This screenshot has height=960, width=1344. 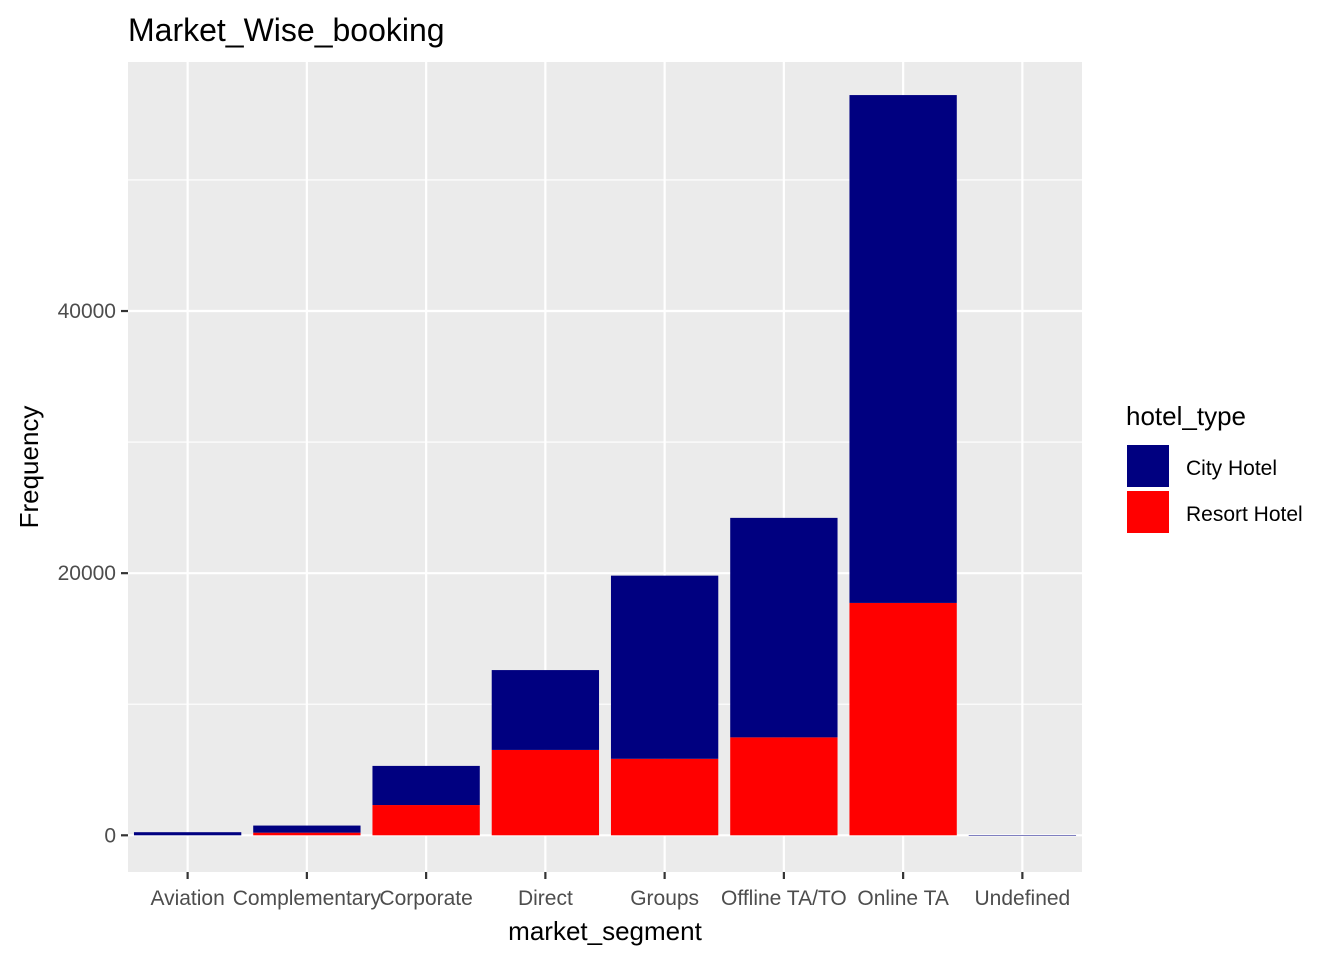 I want to click on bar-complementary-resort-hotel, so click(x=307, y=834).